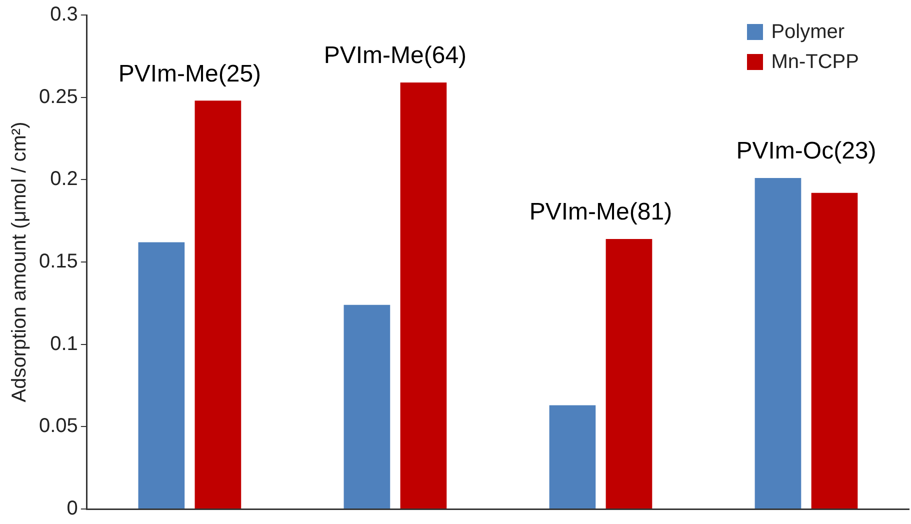 This screenshot has width=911, height=524. Describe the element at coordinates (64, 179) in the screenshot. I see `y-tick-label: 0.2` at that location.